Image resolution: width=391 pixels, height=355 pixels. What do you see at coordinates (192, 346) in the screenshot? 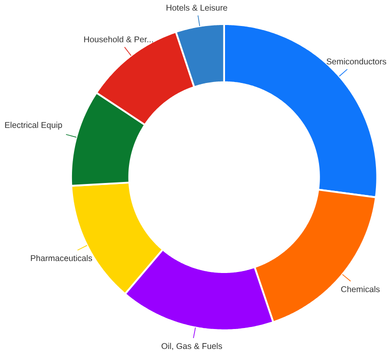
I see `slice-label: Oil, Gas & Fuels` at bounding box center [192, 346].